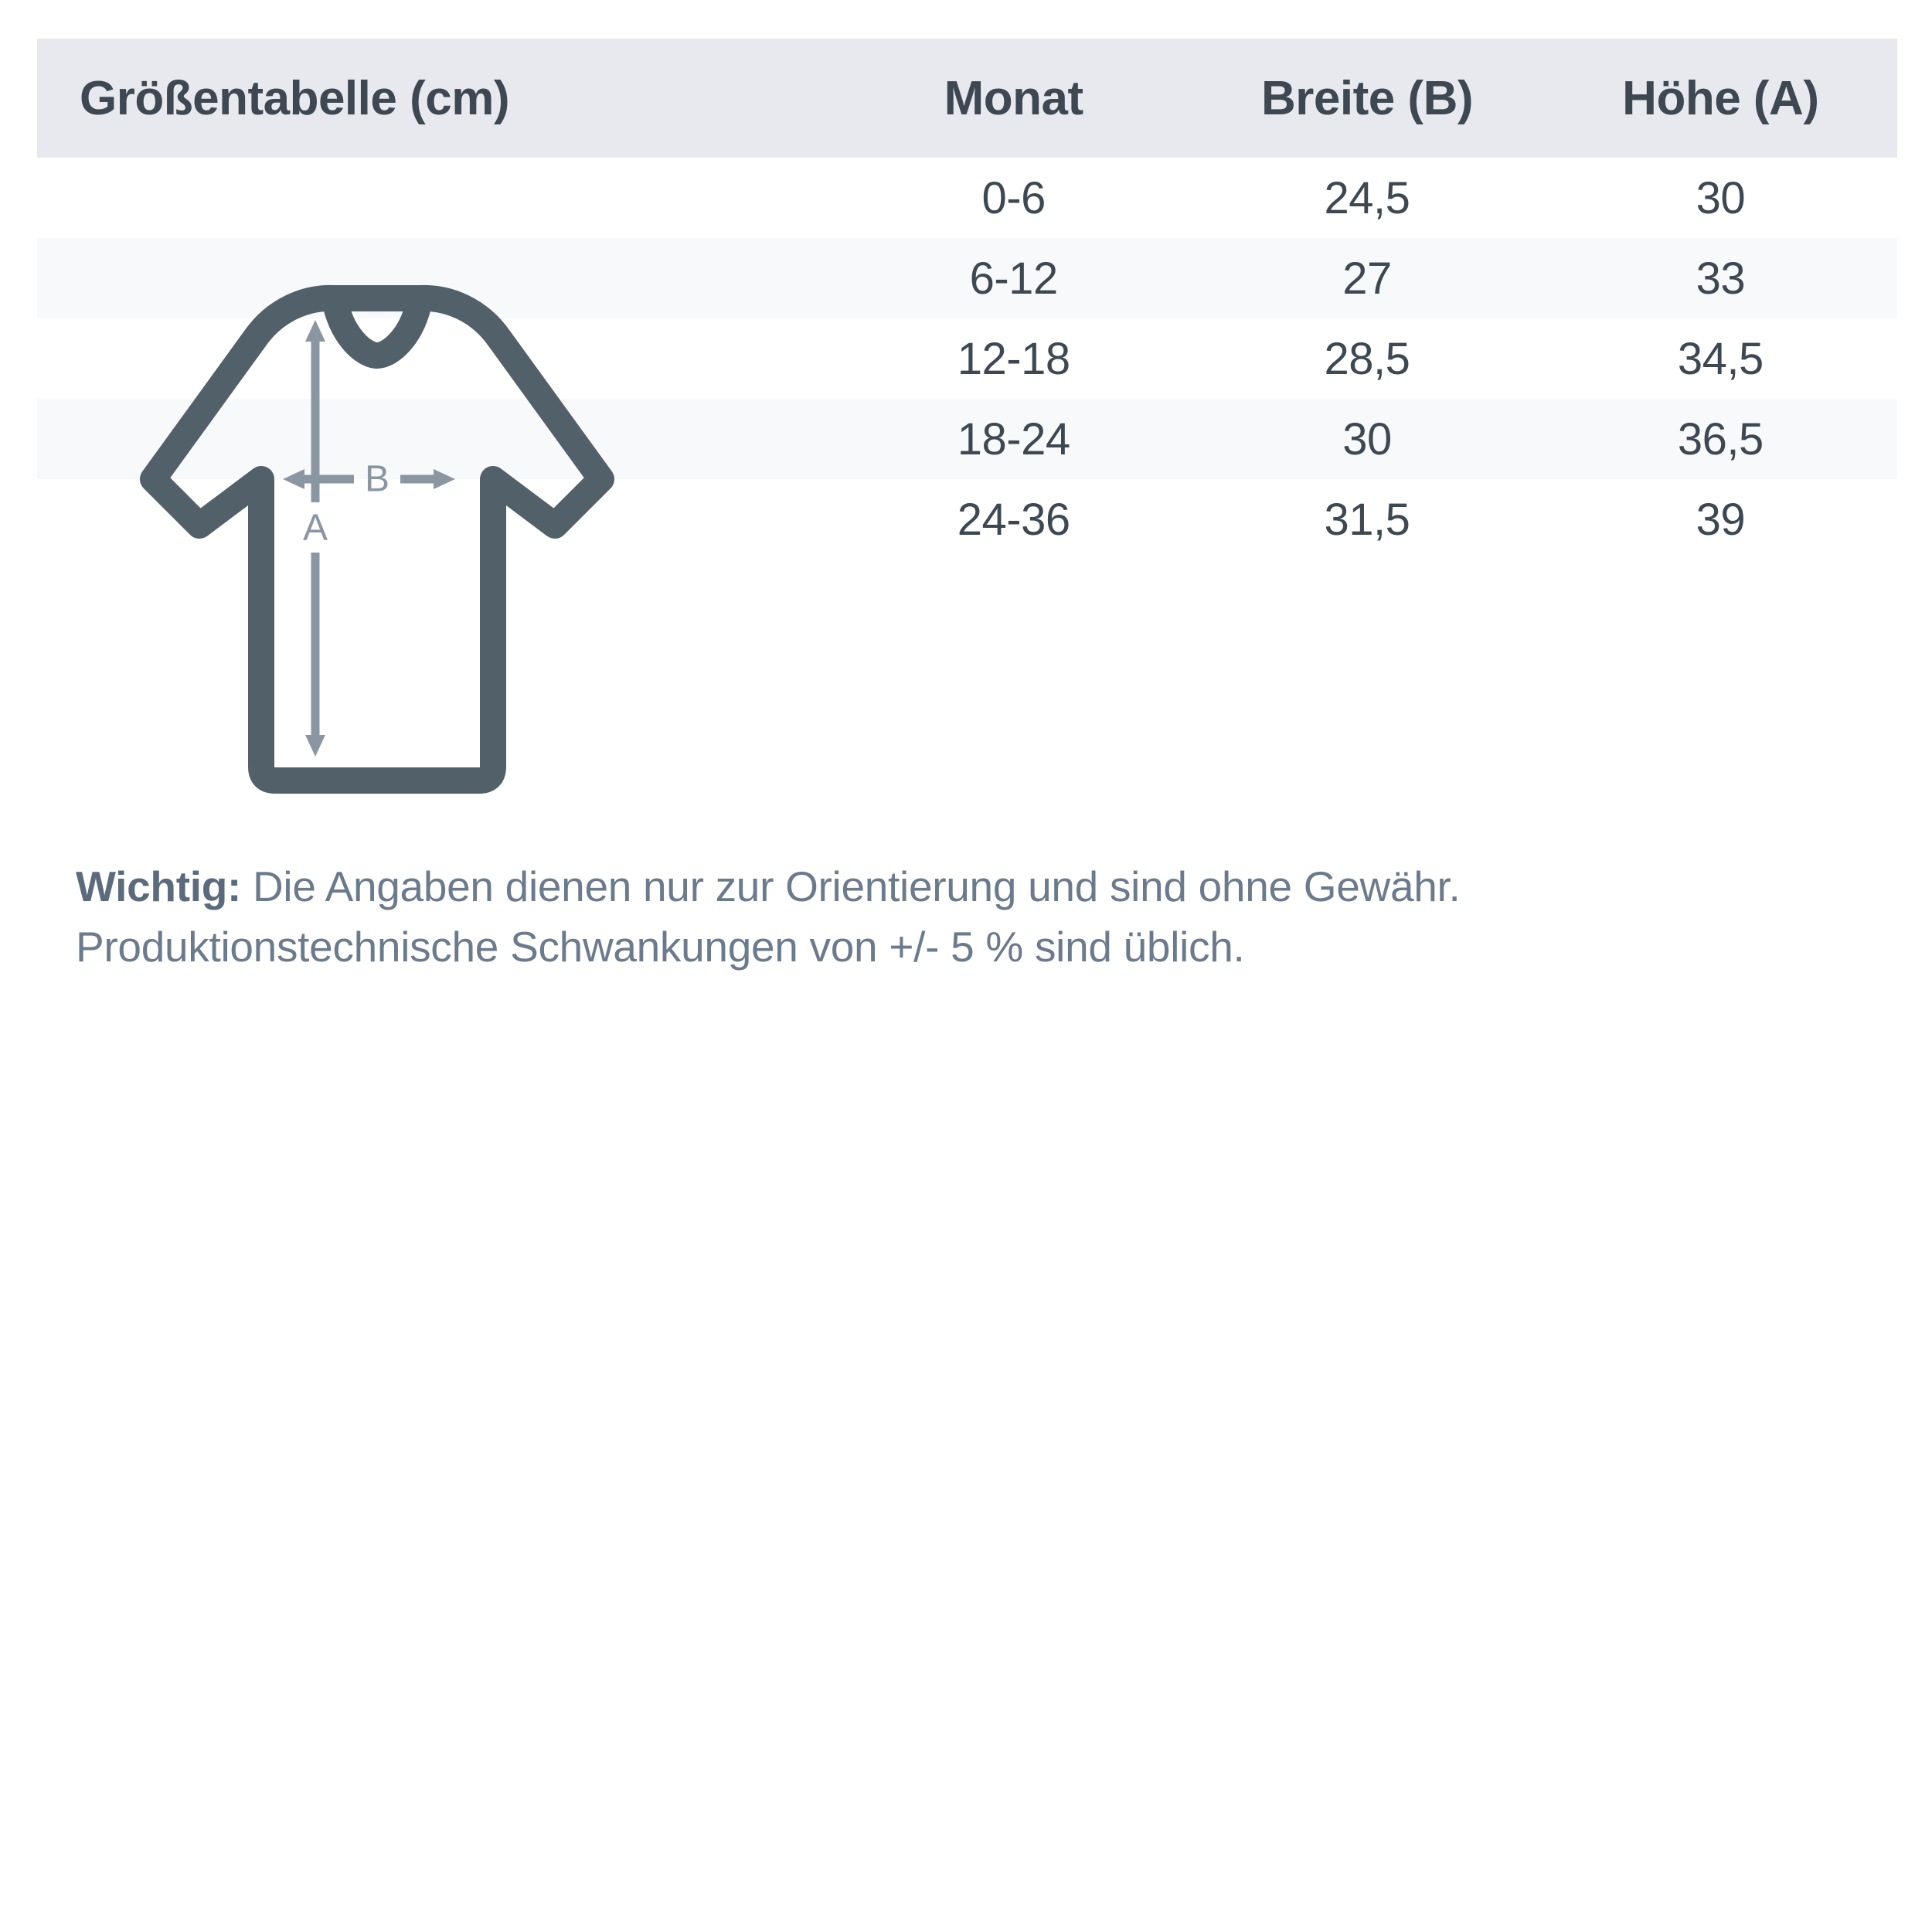 The height and width of the screenshot is (1932, 1932). I want to click on width-arrow-b, so click(369, 479).